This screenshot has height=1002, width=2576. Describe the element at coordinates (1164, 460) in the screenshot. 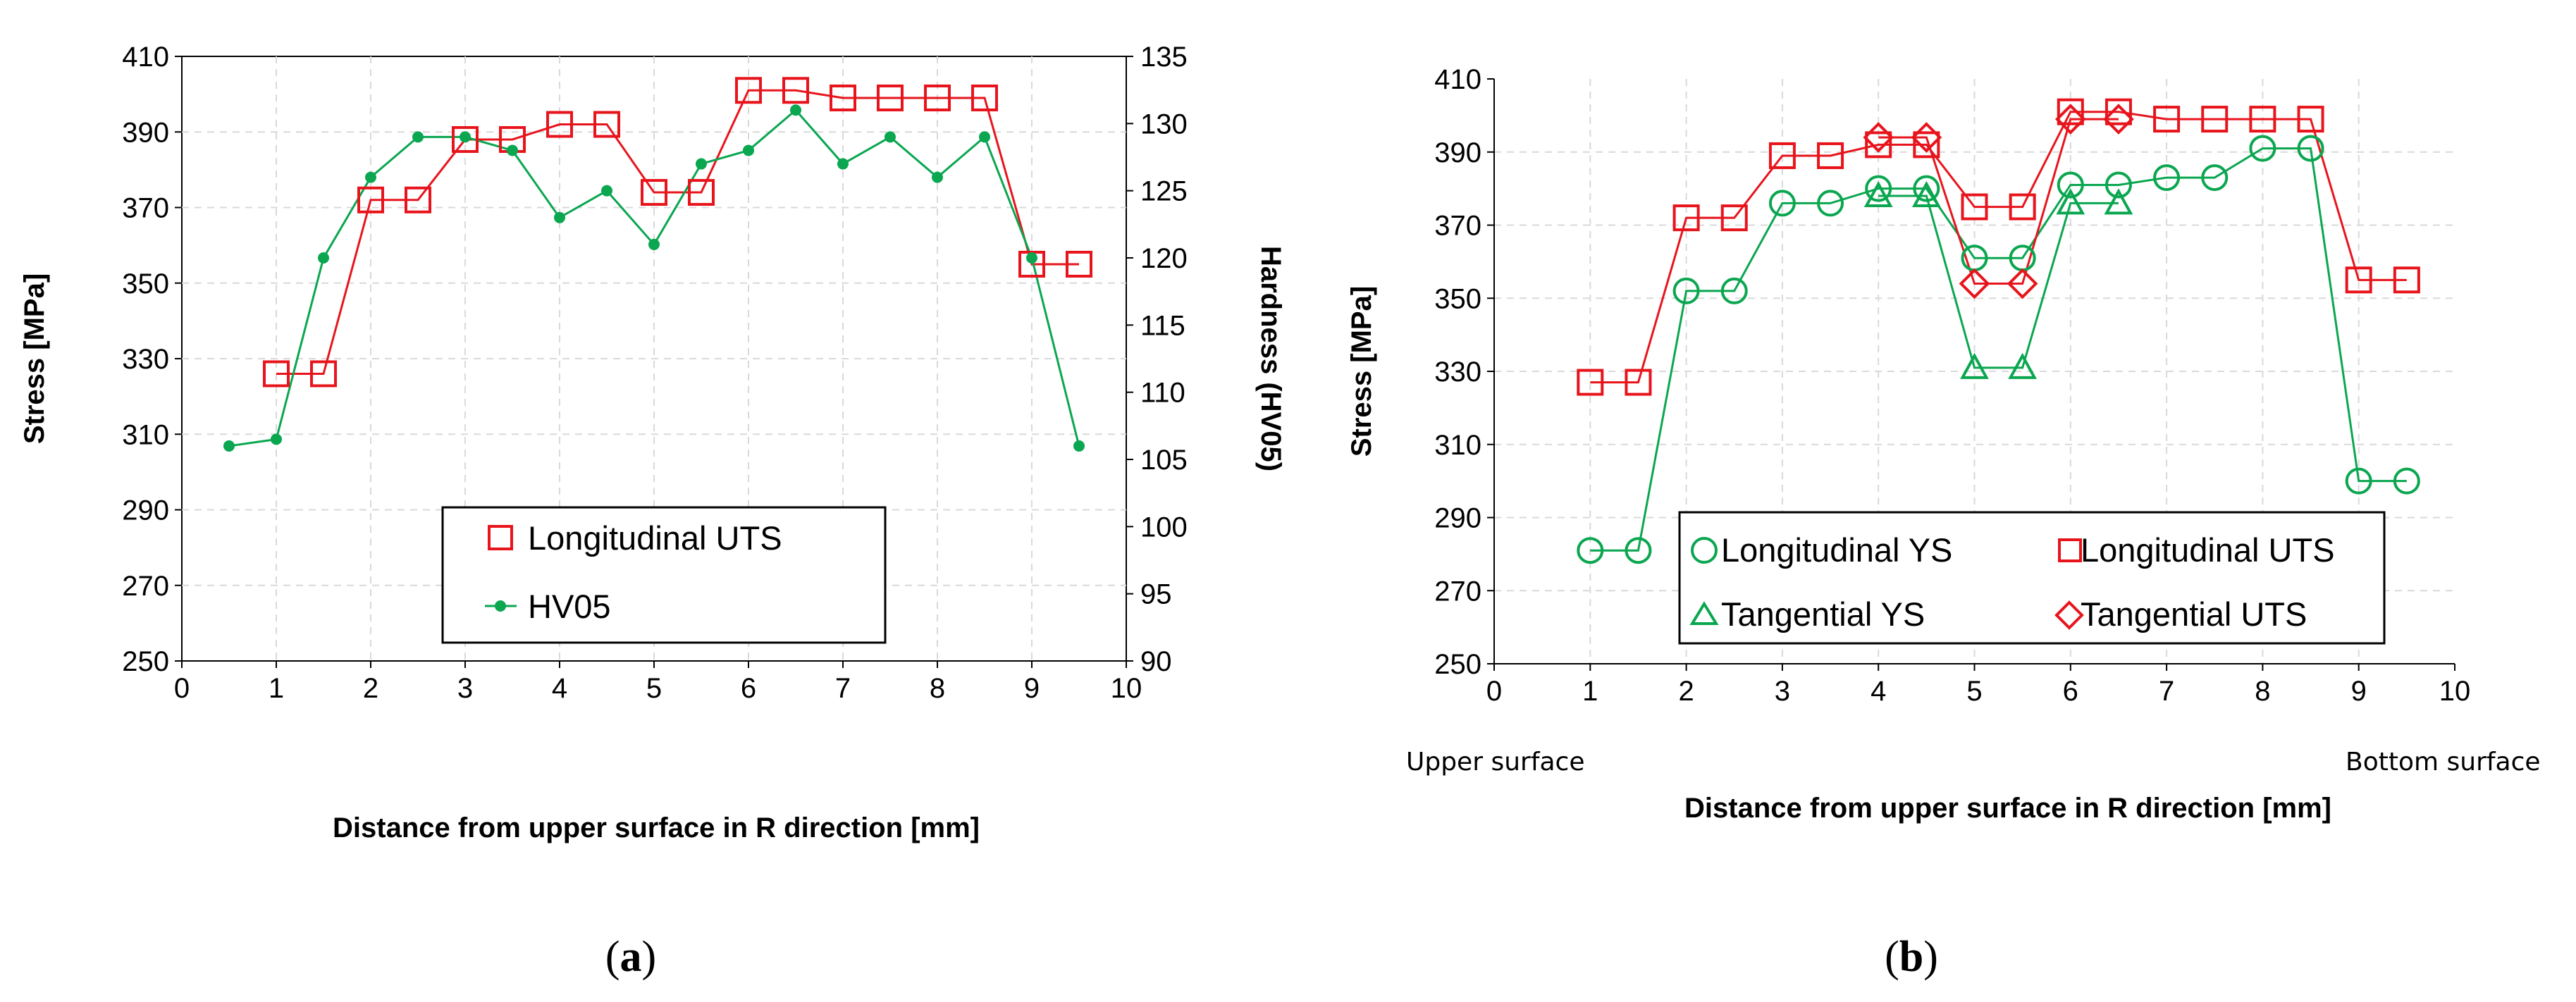

I see `y2-tick-label: 105` at that location.